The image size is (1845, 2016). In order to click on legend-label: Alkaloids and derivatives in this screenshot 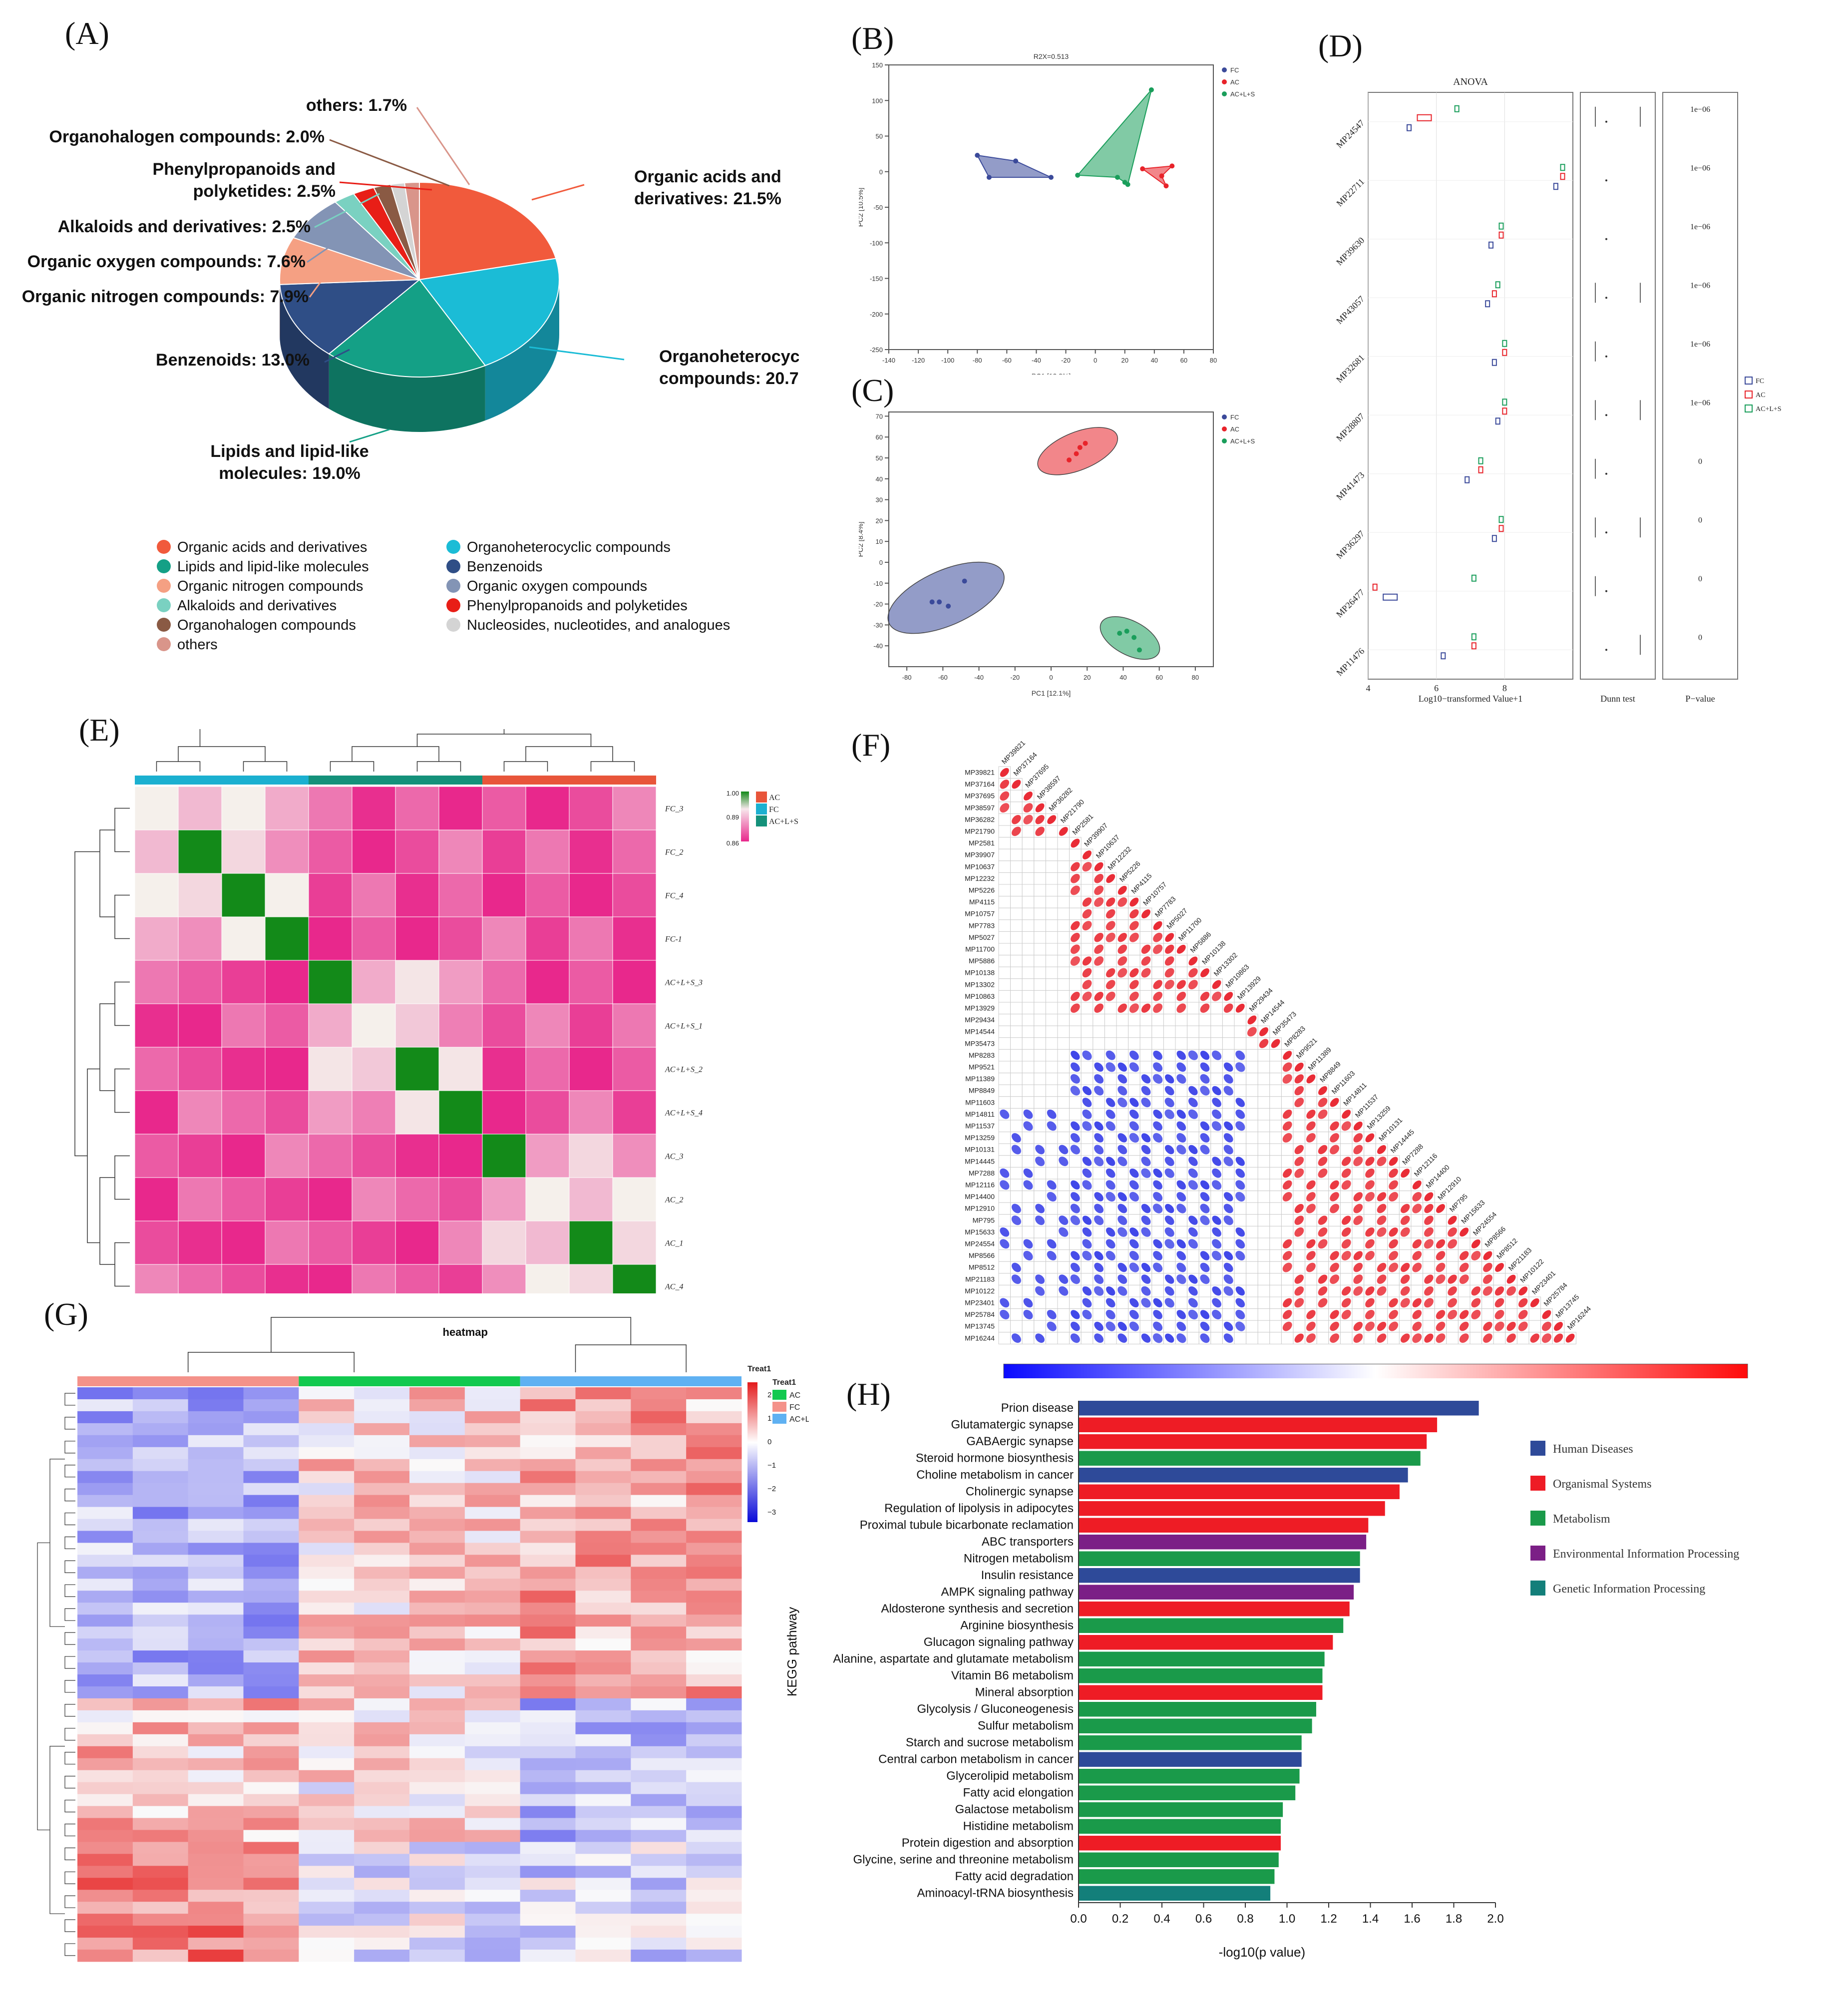, I will do `click(257, 606)`.